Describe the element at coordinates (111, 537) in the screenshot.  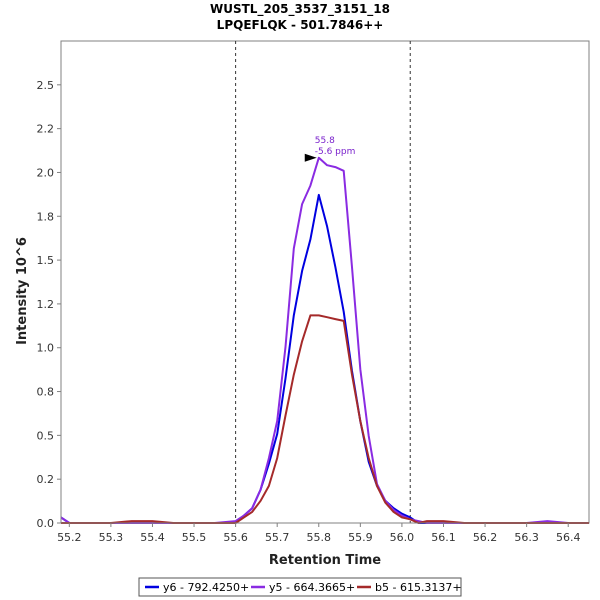
I see `x-tick-label: 55.3` at that location.